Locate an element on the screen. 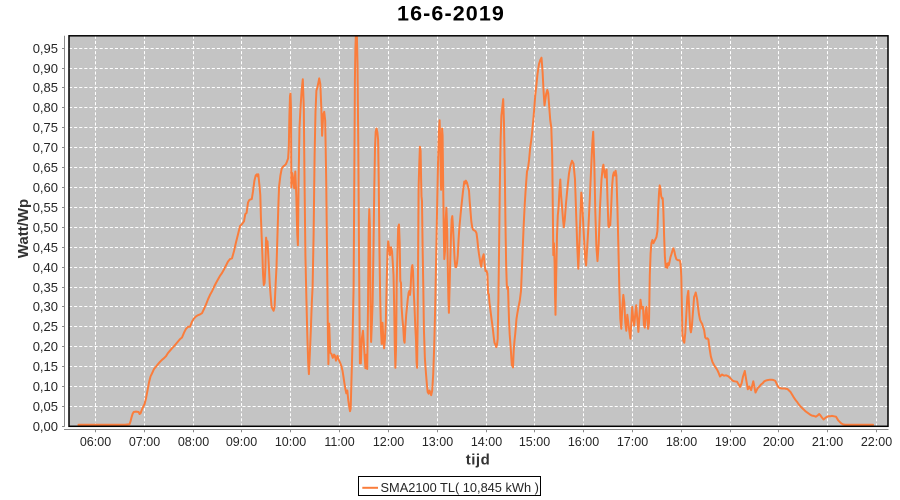 The height and width of the screenshot is (500, 900). svg-text: 0,85 is located at coordinates (45, 87).